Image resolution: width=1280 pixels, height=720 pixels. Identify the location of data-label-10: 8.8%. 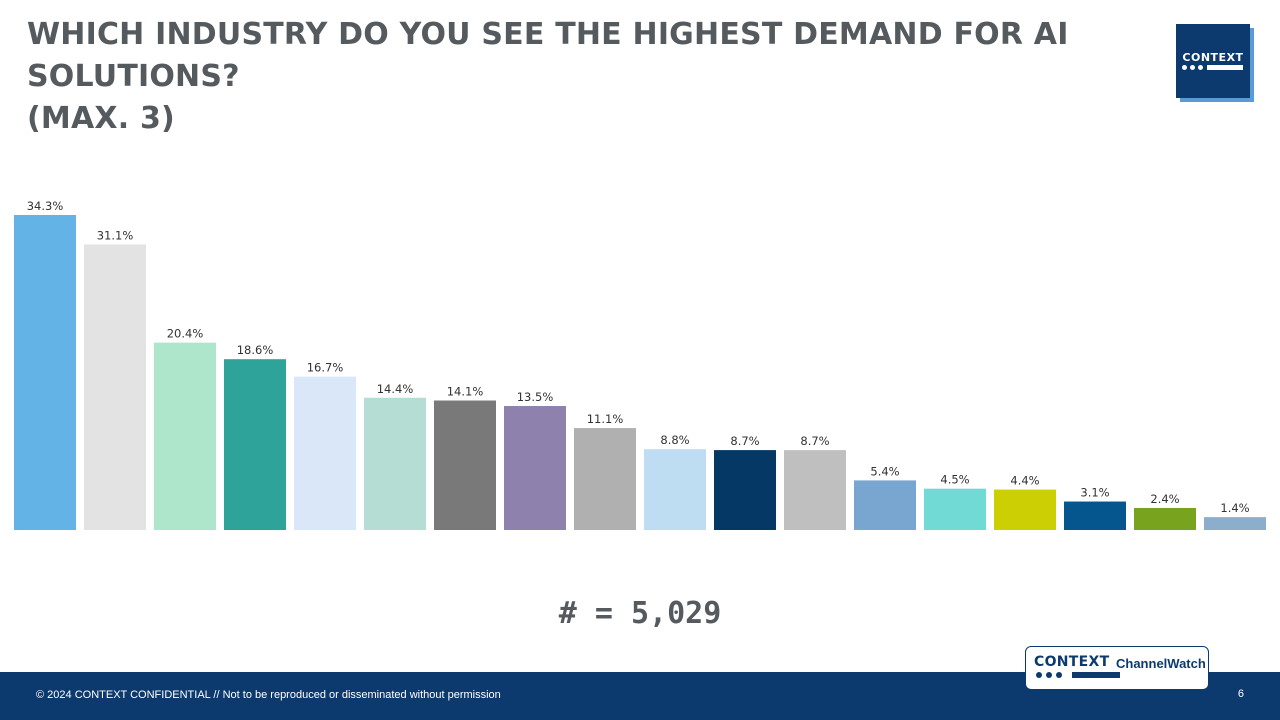
(674, 440).